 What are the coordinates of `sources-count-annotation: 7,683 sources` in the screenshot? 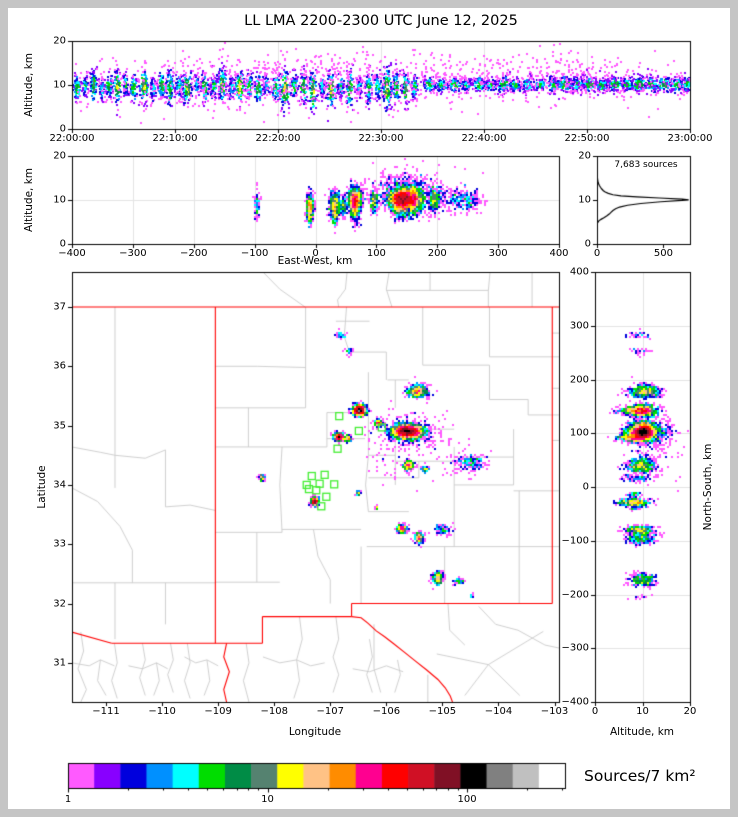 It's located at (646, 165).